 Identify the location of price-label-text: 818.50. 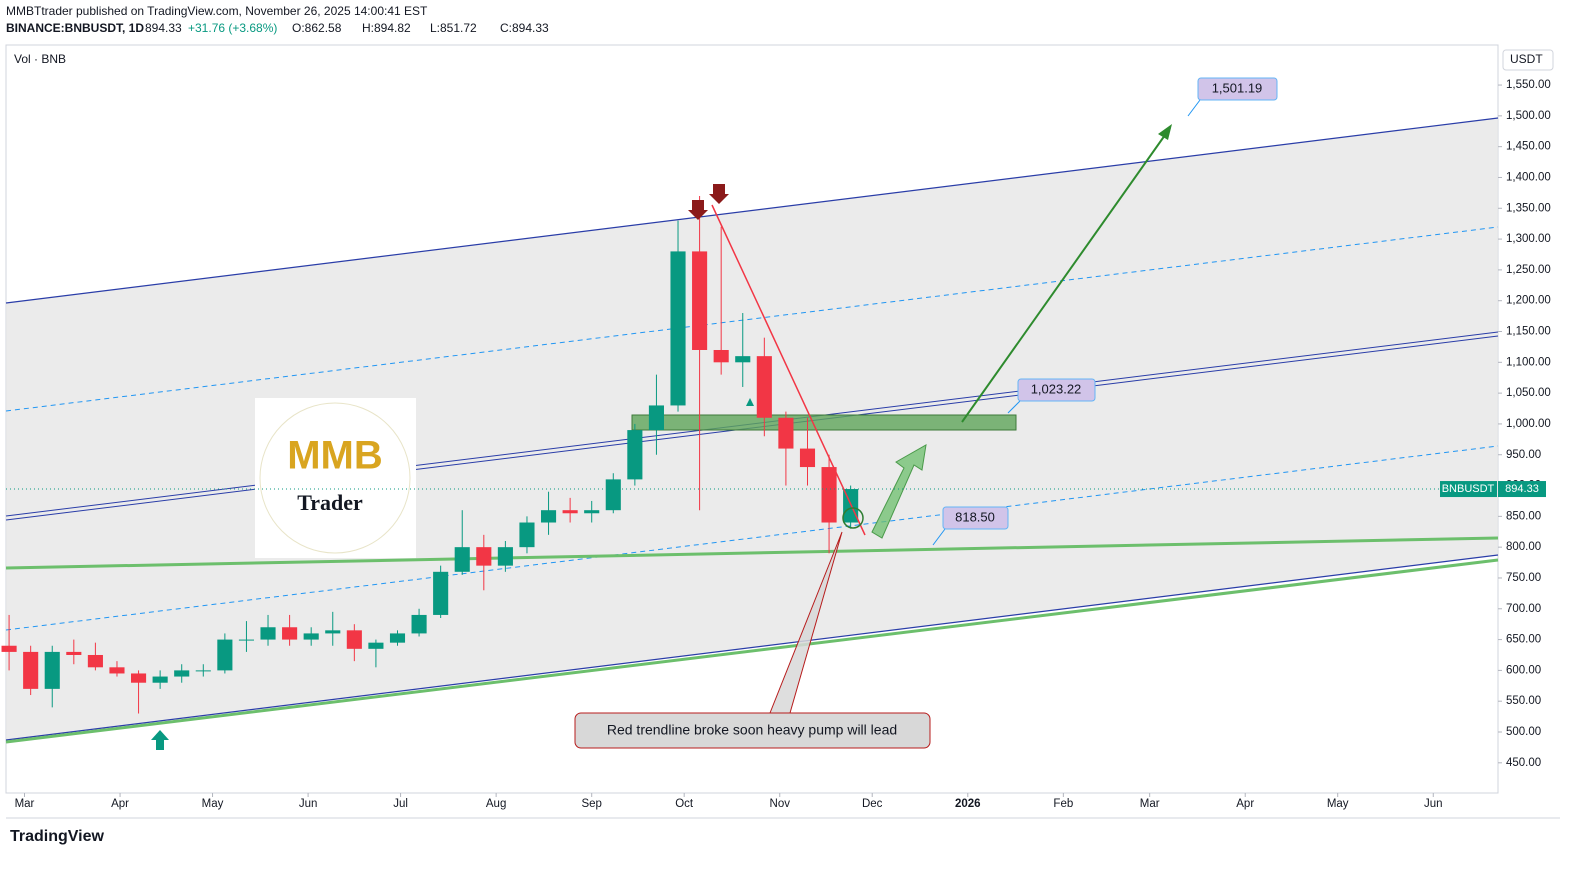
(975, 516).